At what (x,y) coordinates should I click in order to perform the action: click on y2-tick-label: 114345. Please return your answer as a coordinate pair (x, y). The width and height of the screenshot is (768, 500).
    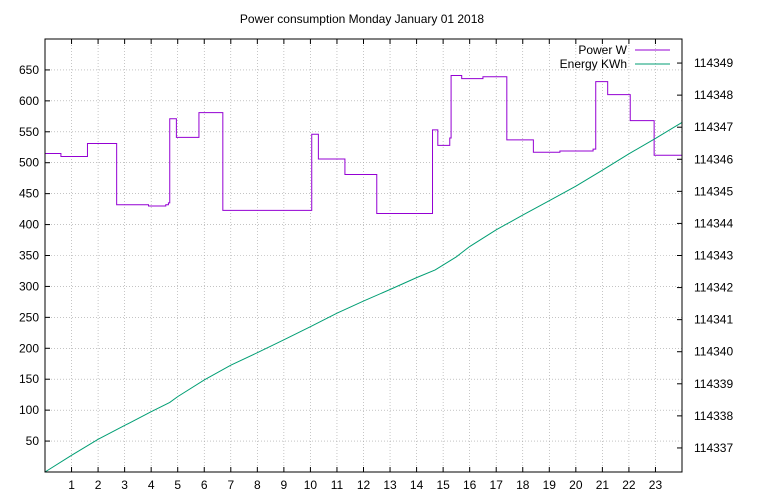
    Looking at the image, I should click on (713, 191).